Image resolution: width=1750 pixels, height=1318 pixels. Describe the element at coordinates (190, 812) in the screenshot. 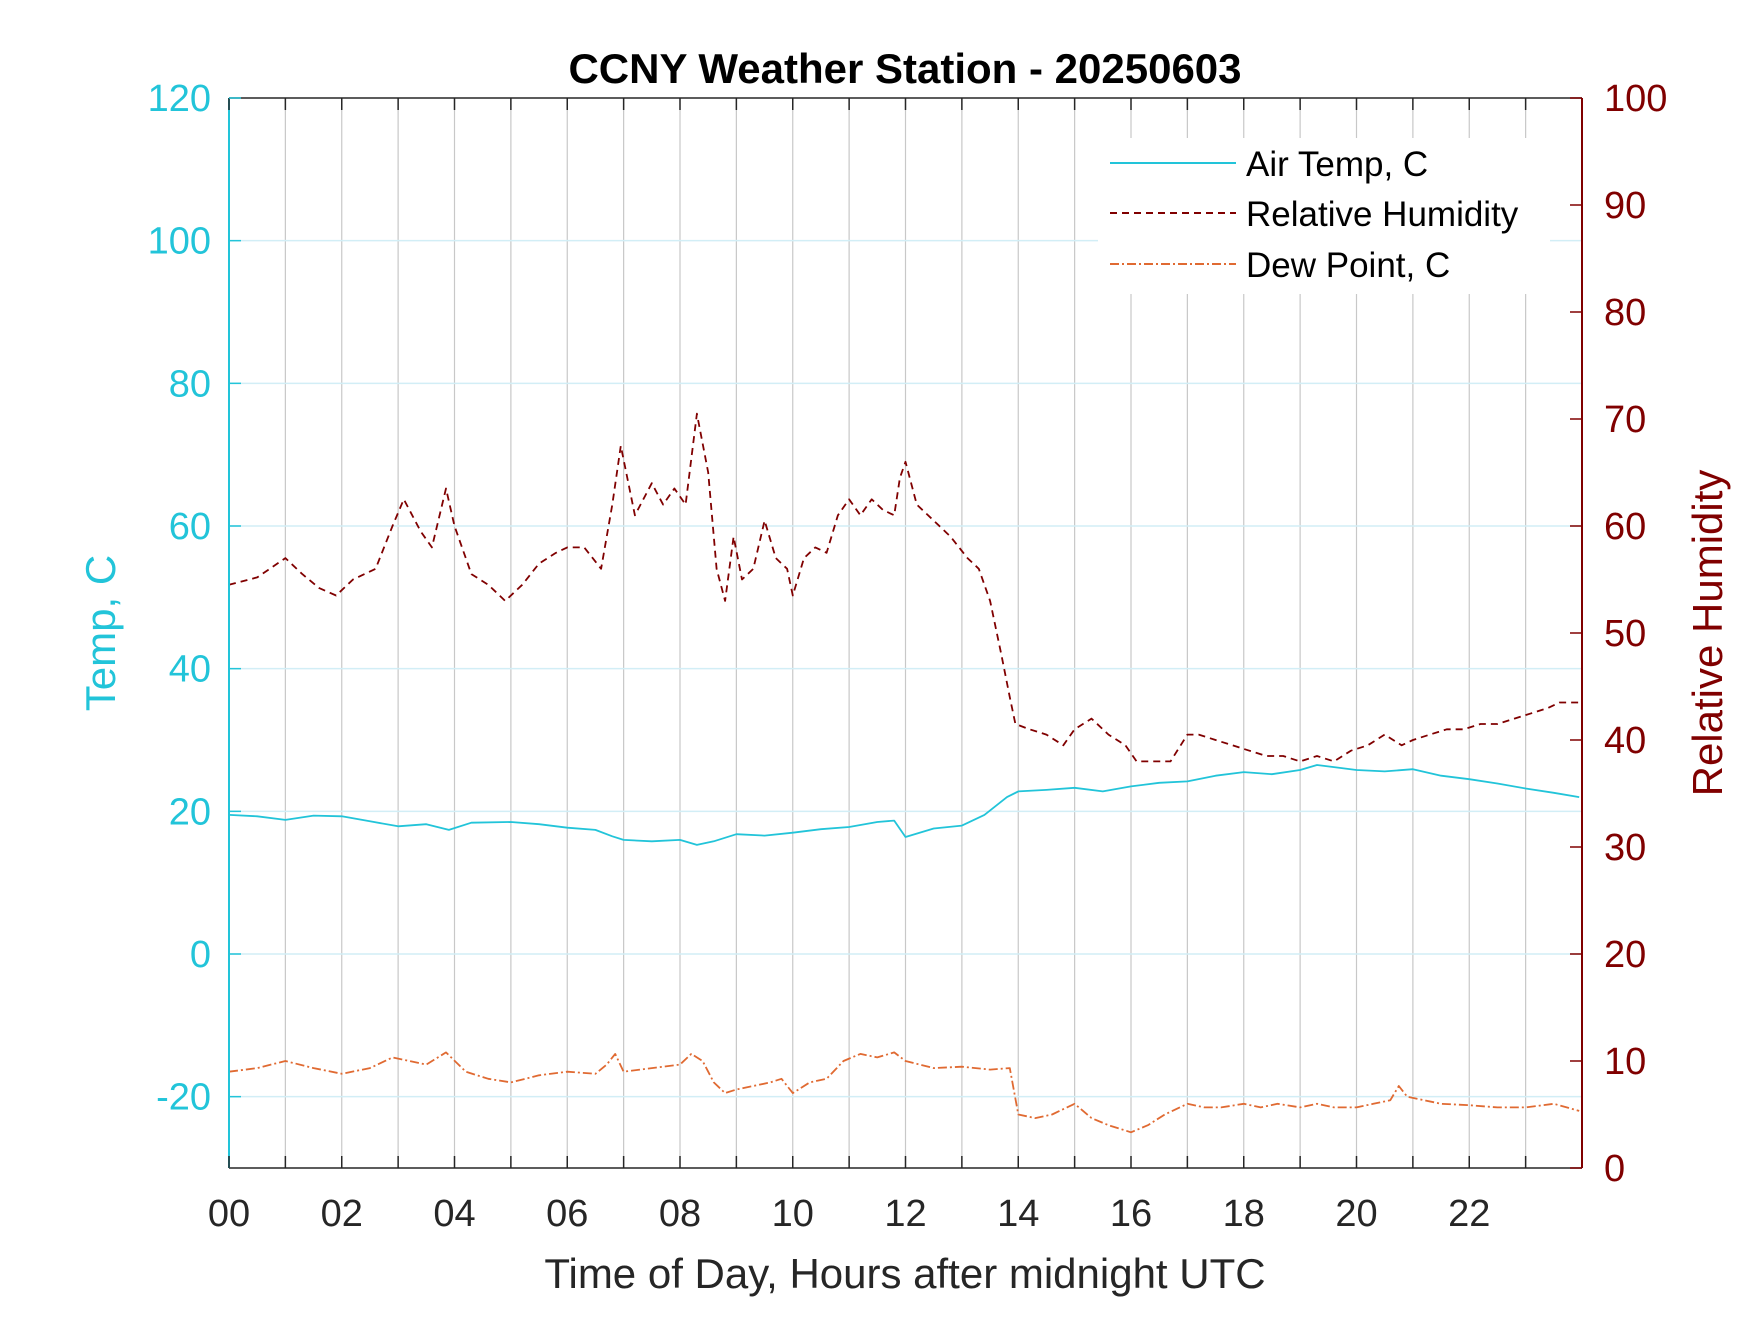

I see `y-left-tick-label: 20` at that location.